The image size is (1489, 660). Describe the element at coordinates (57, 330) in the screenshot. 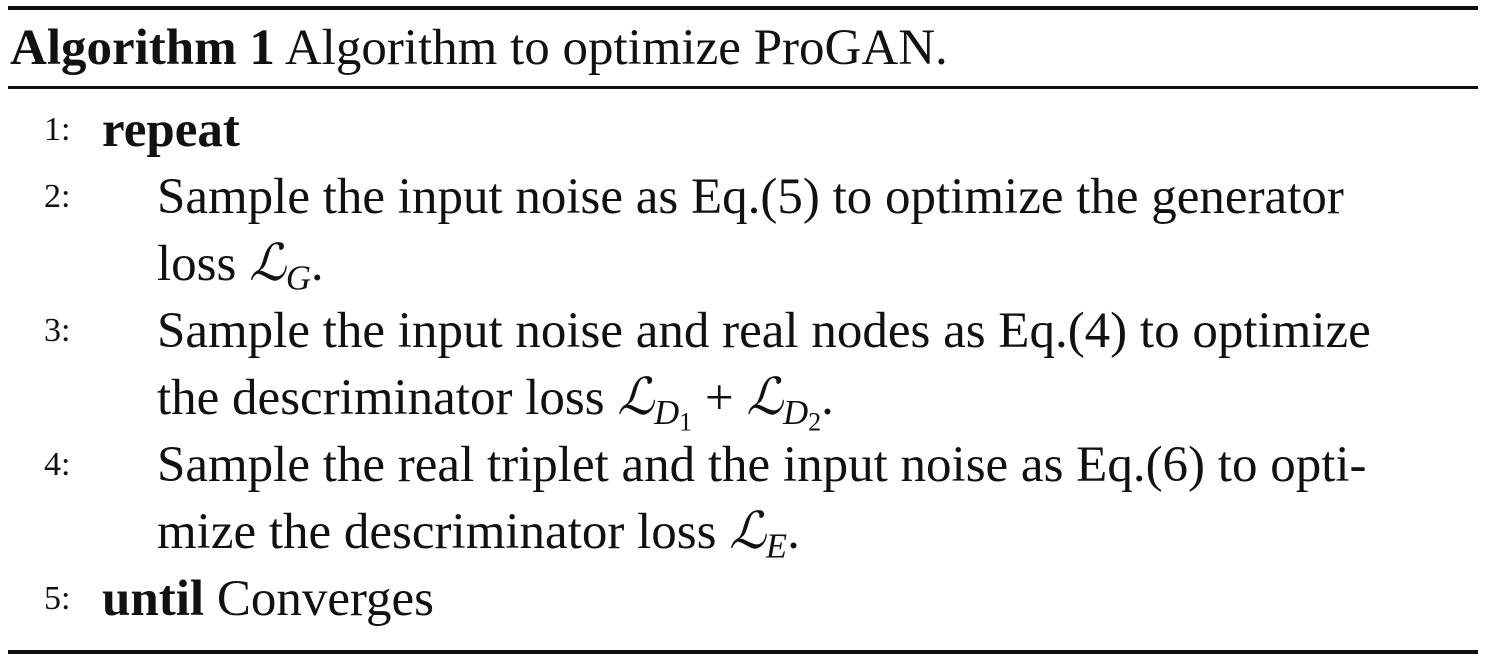

I see `step-3-number: 3:` at that location.